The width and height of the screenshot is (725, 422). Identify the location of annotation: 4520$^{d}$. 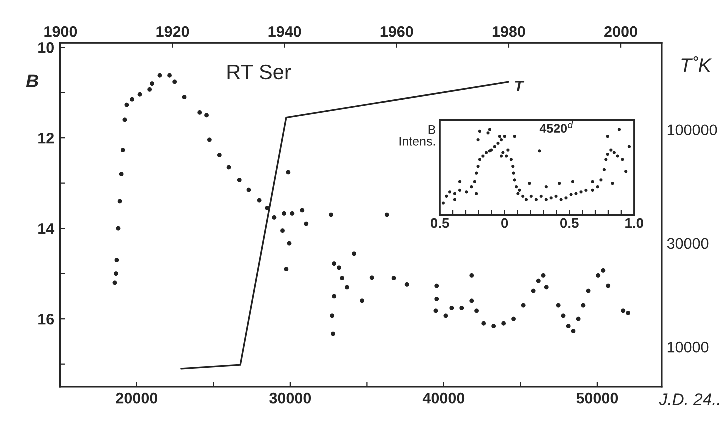
(557, 127).